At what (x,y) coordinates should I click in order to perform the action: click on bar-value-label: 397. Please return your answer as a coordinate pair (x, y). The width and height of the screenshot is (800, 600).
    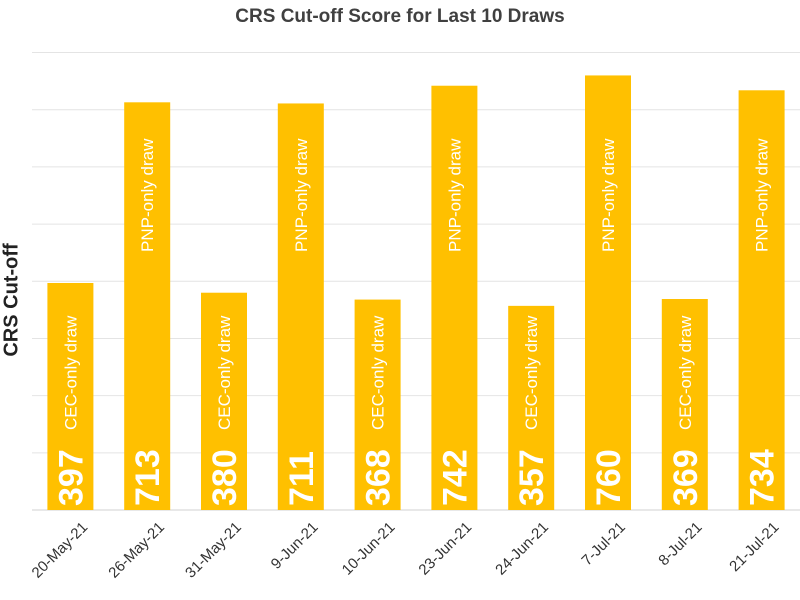
    Looking at the image, I should click on (71, 477).